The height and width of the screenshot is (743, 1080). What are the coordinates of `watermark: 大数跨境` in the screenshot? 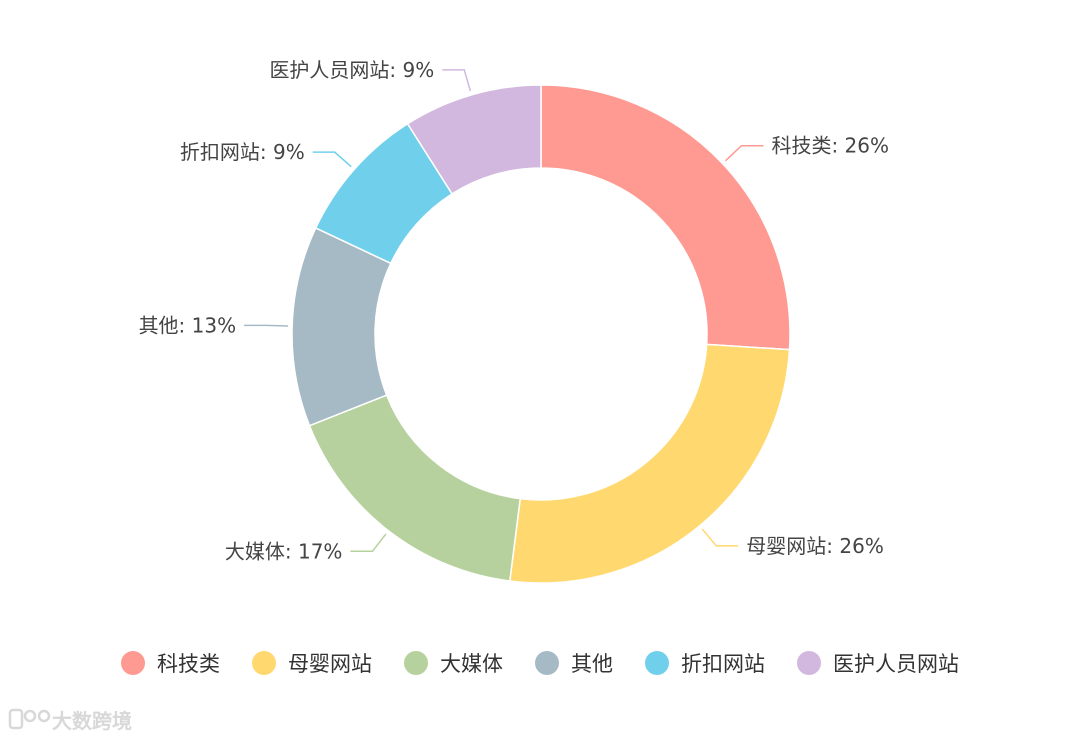 It's located at (70, 720).